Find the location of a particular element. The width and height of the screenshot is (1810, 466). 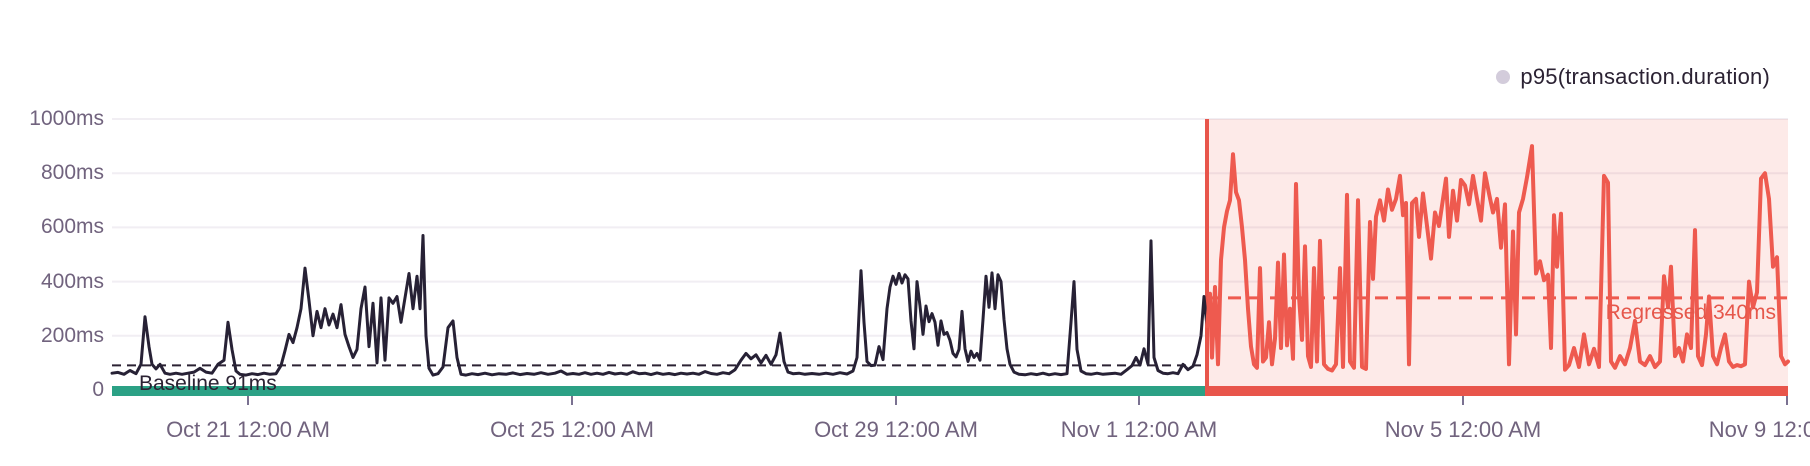

x-axis-label: Nov 9 12:00 AM is located at coordinates (1759, 429).